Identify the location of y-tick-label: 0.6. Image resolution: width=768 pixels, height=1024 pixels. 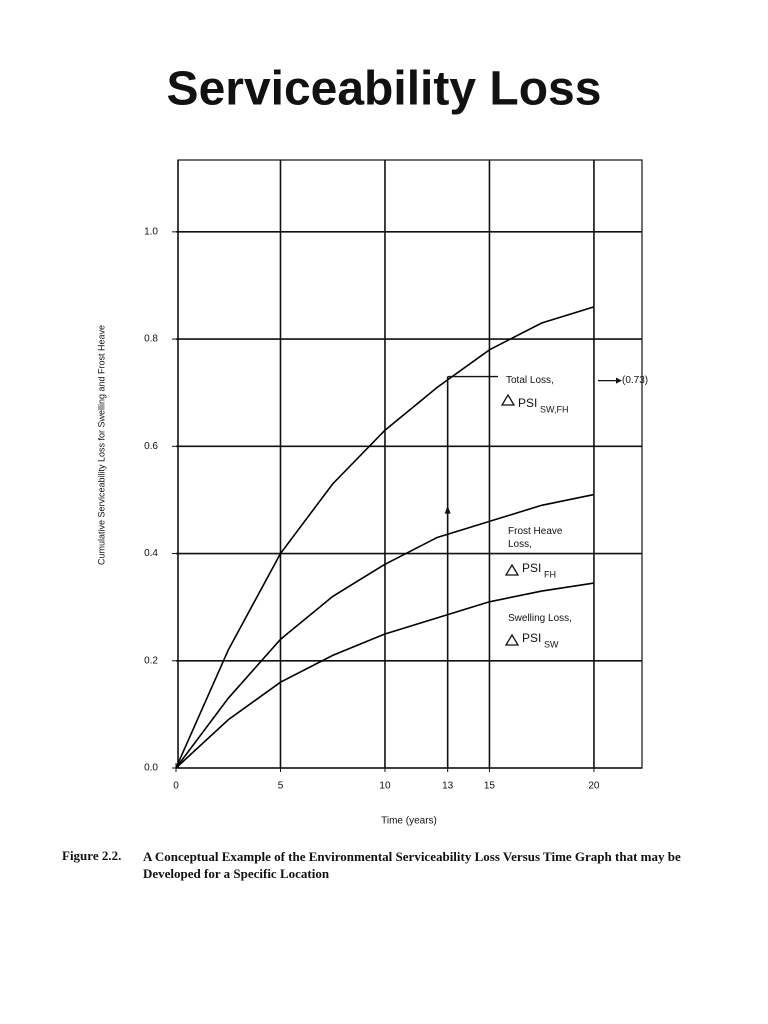
(151, 446).